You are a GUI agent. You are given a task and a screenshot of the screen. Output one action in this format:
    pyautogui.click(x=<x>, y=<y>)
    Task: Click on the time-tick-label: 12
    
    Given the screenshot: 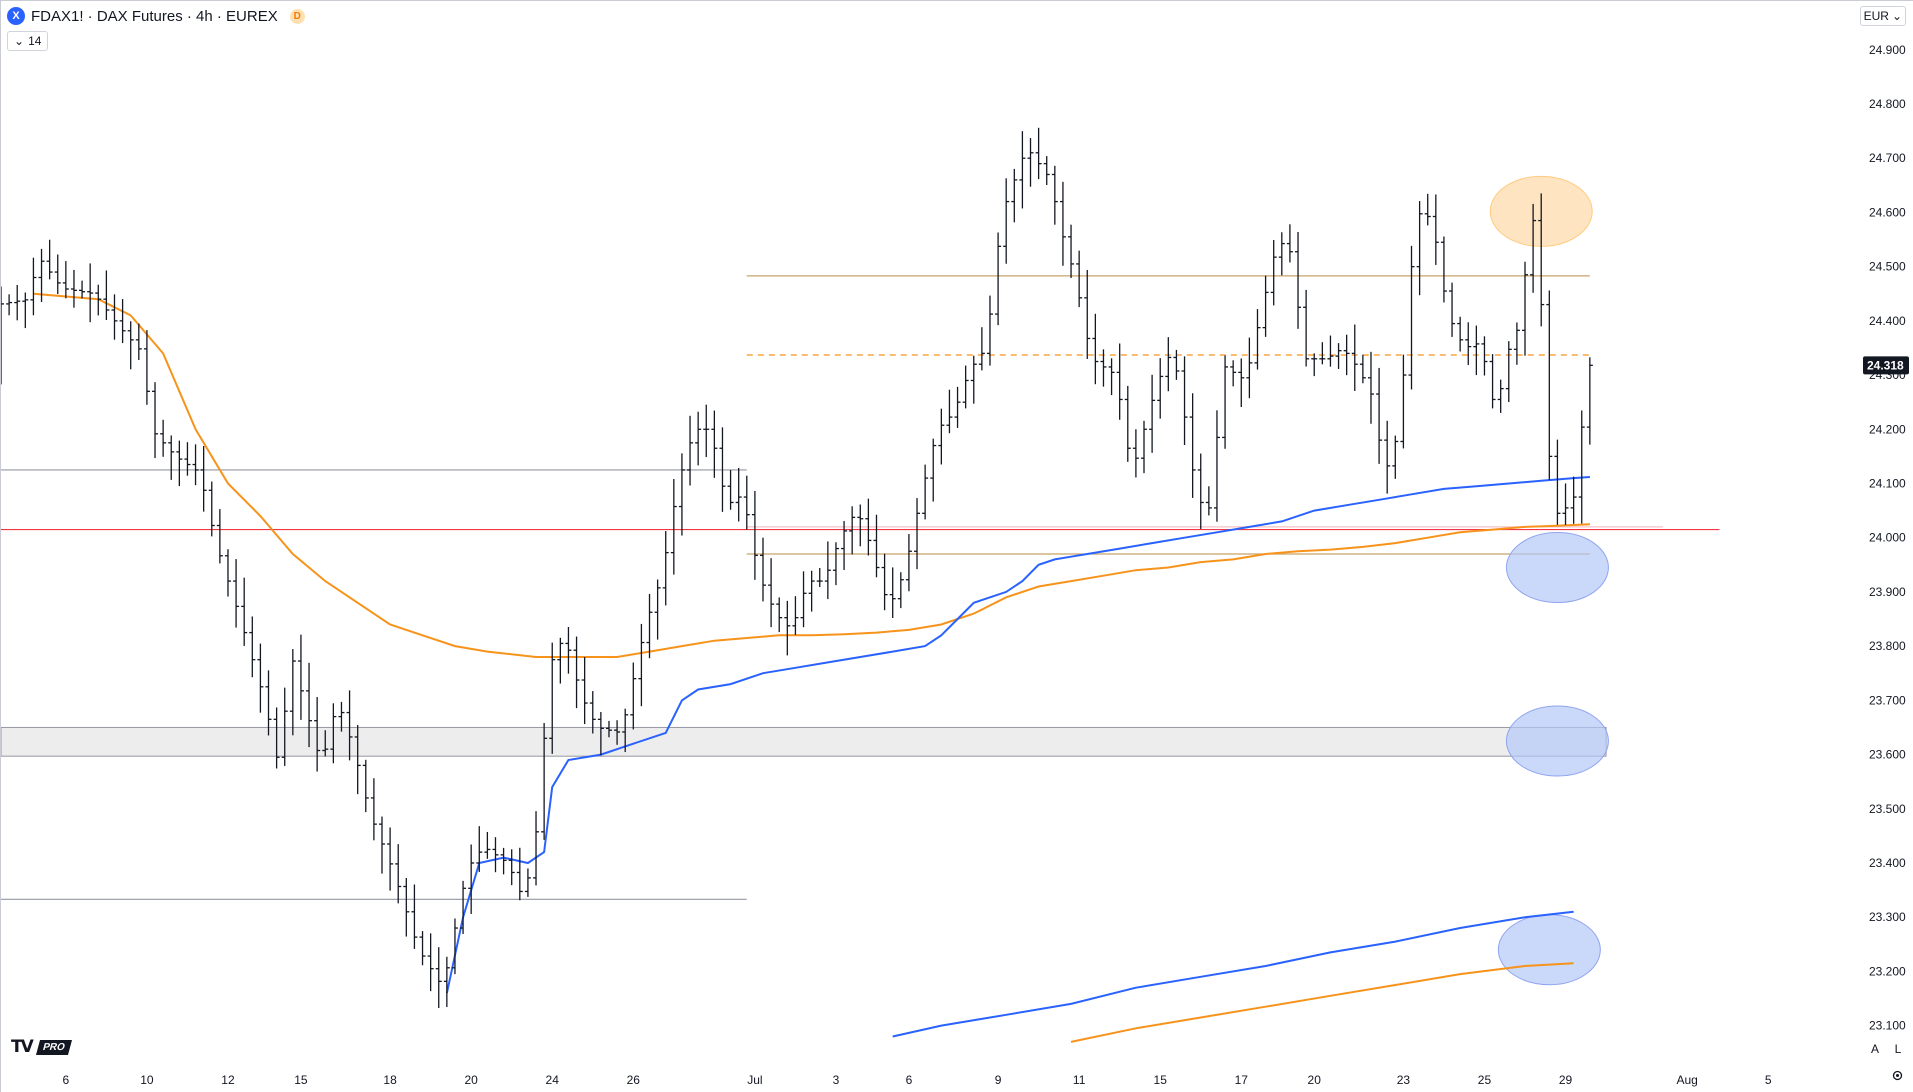 What is the action you would take?
    pyautogui.click(x=228, y=1080)
    